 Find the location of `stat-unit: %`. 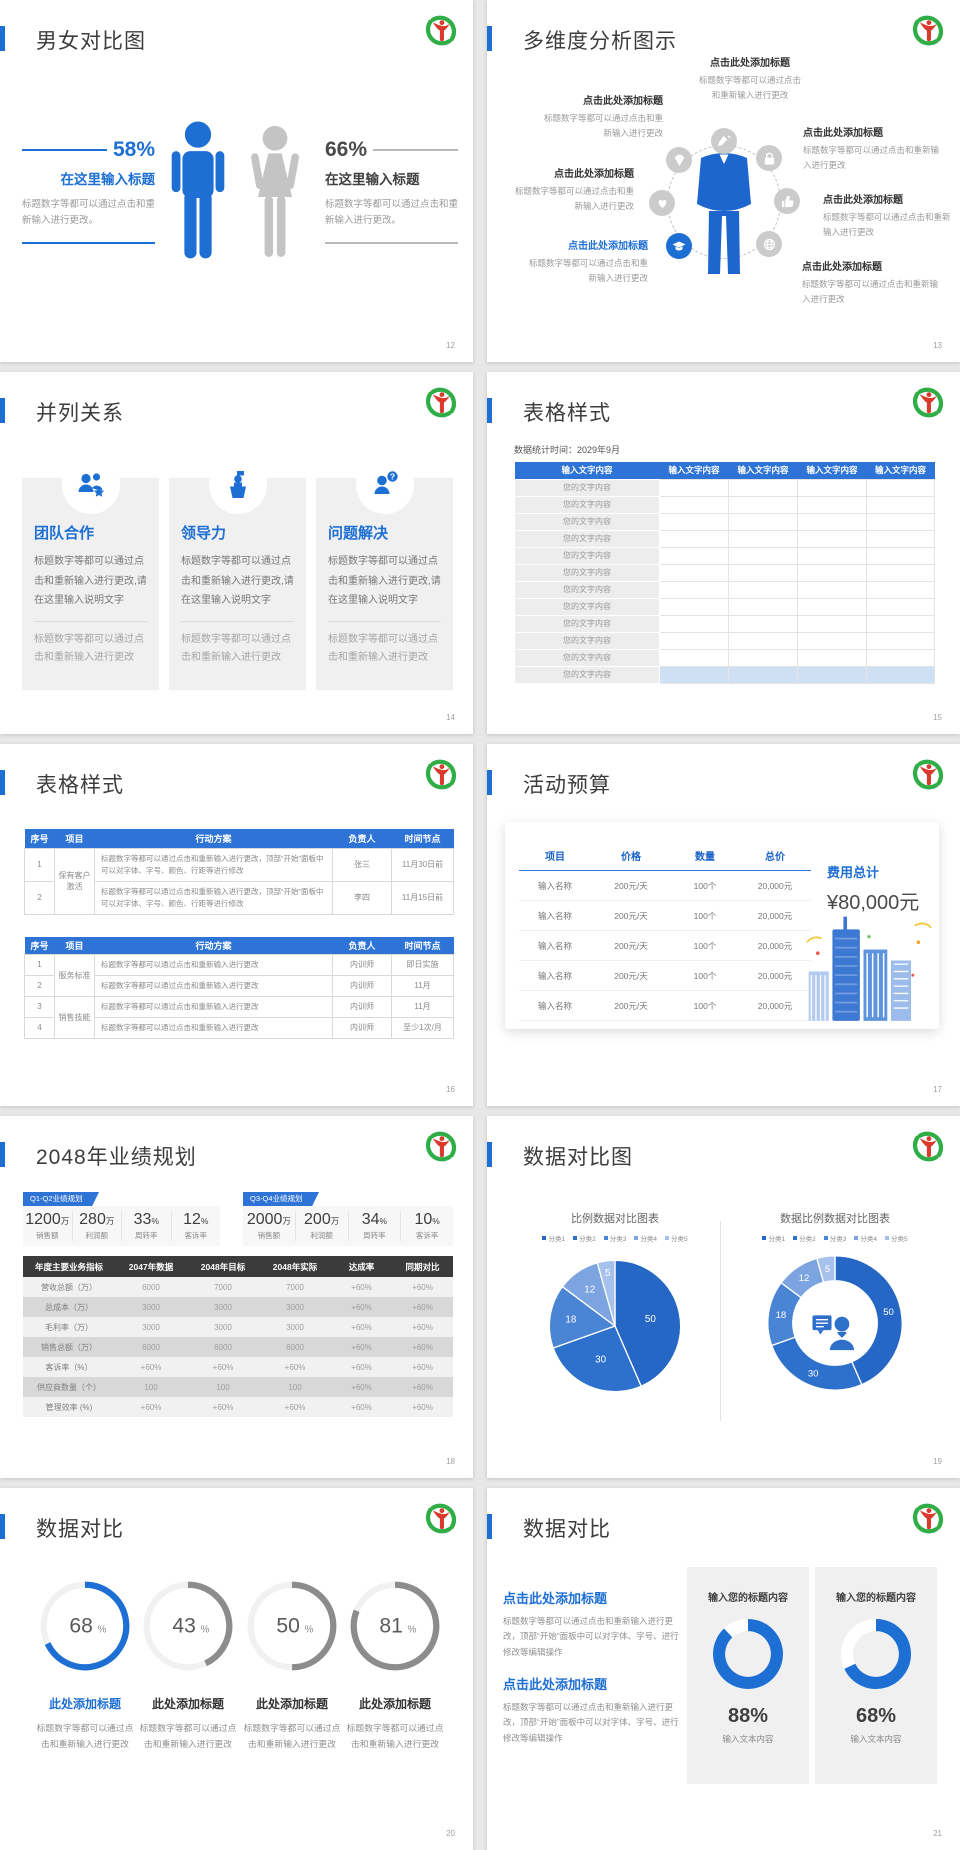

stat-unit: % is located at coordinates (383, 1221).